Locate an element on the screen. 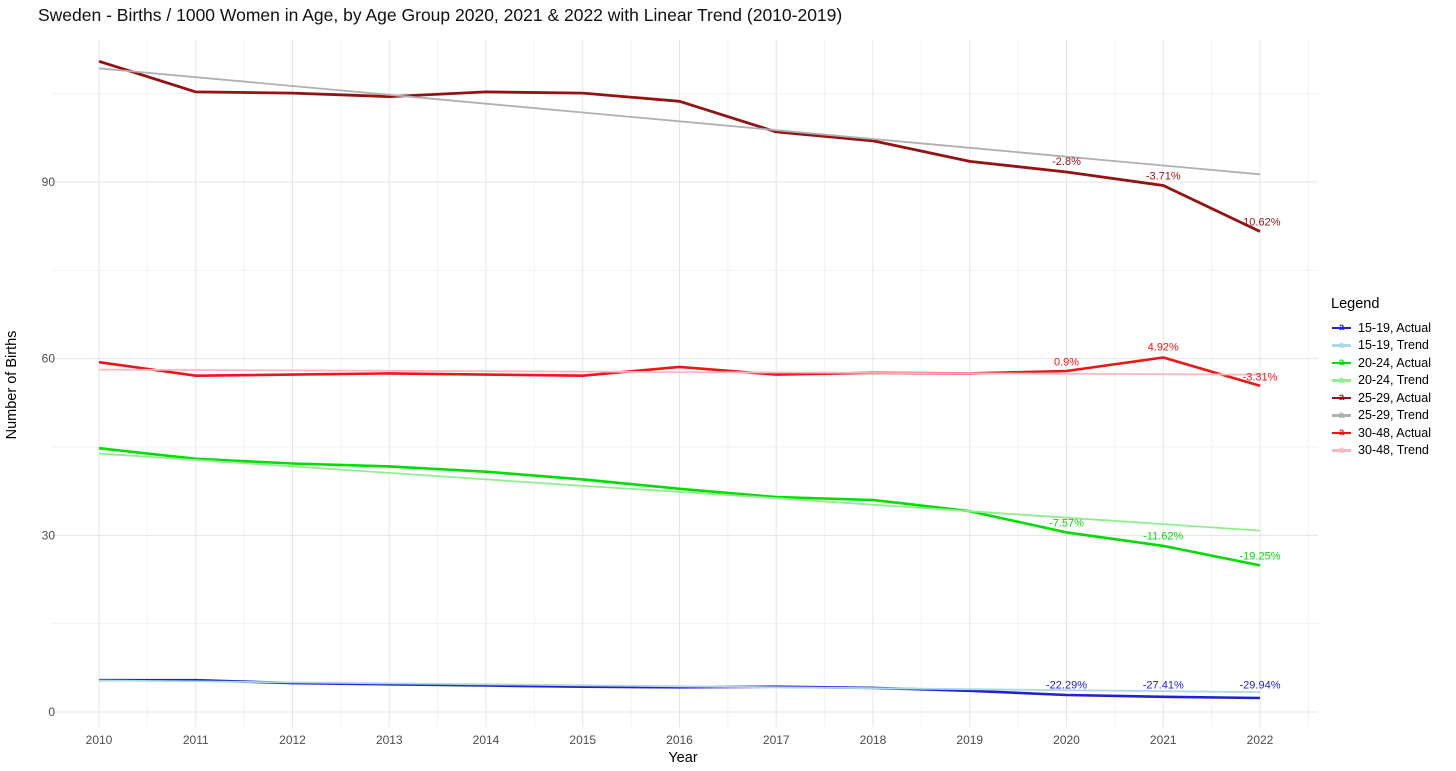  y-axis-title: Number of Births is located at coordinates (12, 385).